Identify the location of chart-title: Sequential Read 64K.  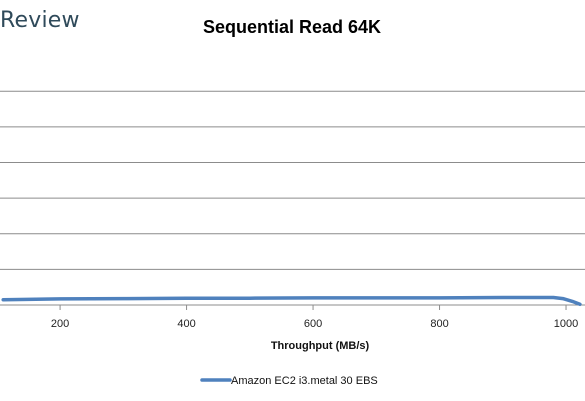
(292, 27).